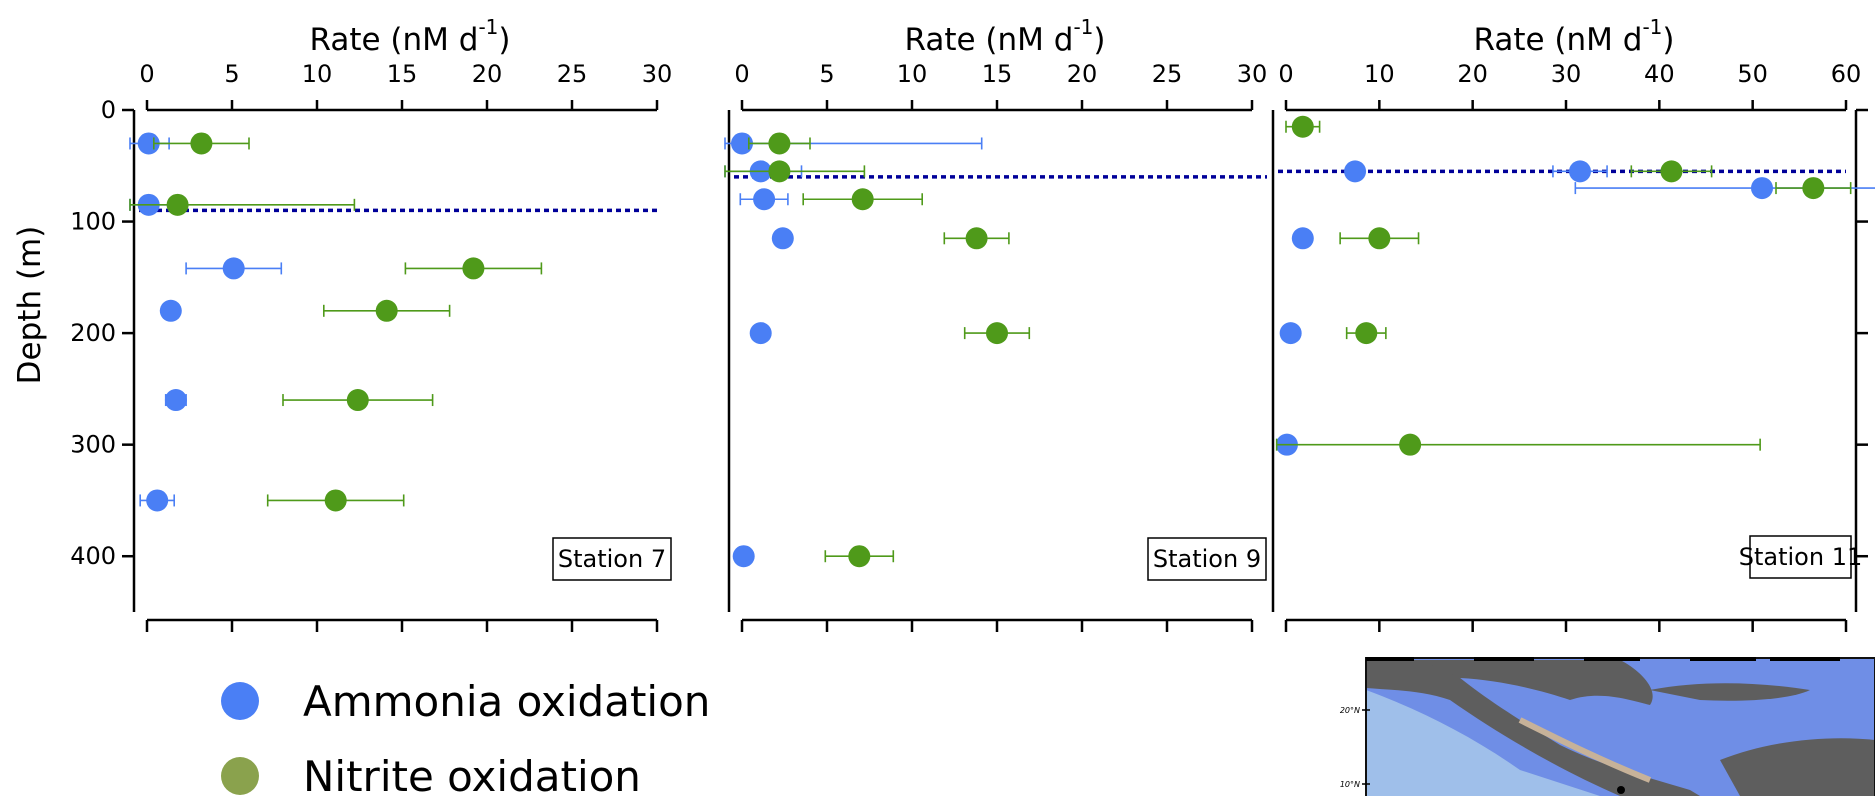 Image resolution: width=1875 pixels, height=796 pixels. I want to click on chart-legend: Ammonia oxidation Nitrite oxidation, so click(465, 736).